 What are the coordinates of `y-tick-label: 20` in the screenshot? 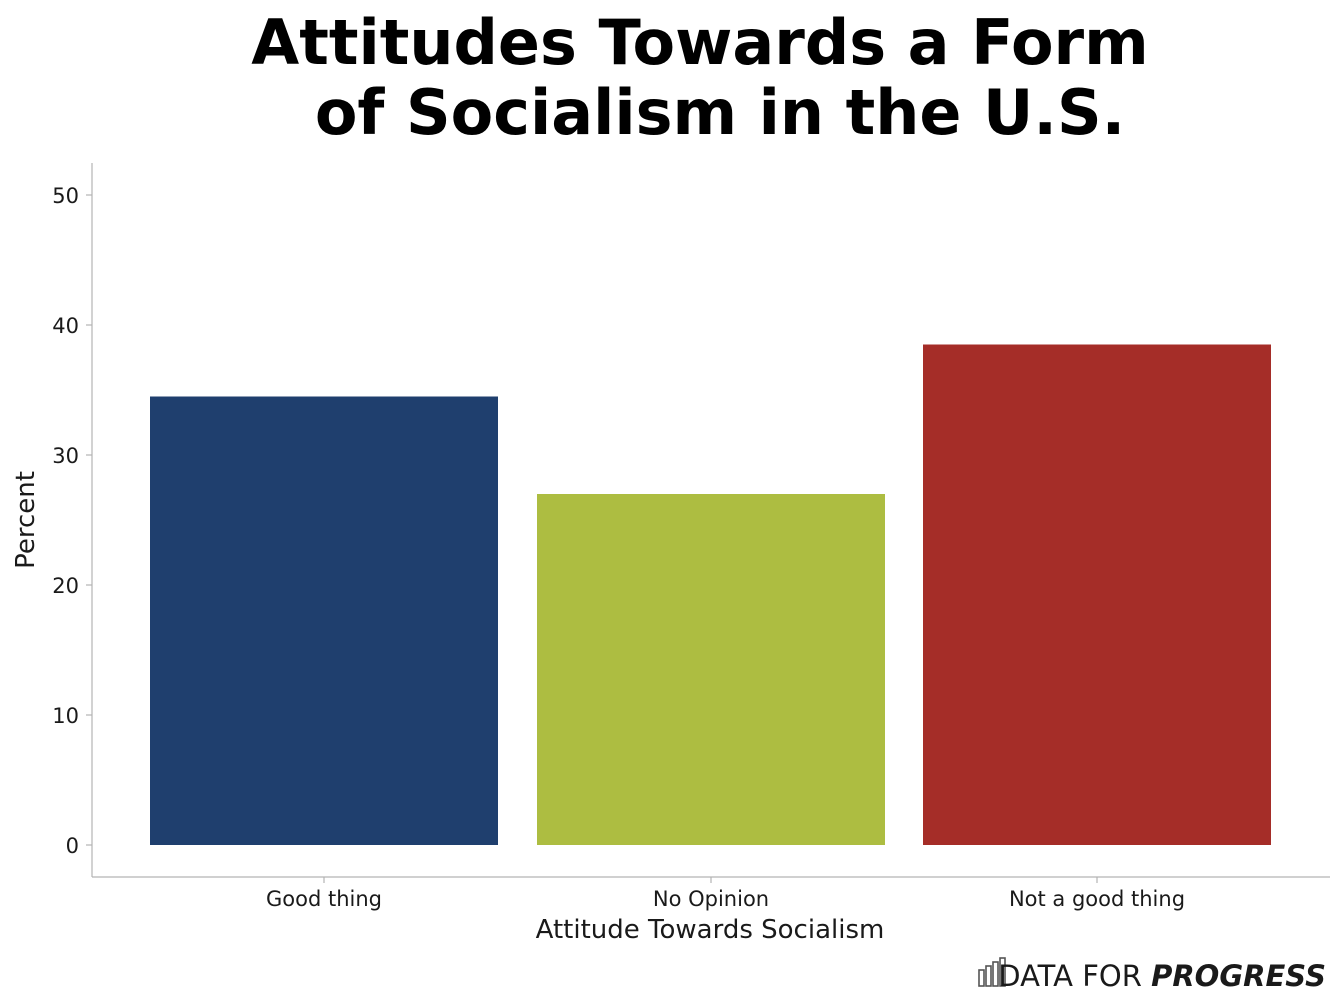 It's located at (65, 586).